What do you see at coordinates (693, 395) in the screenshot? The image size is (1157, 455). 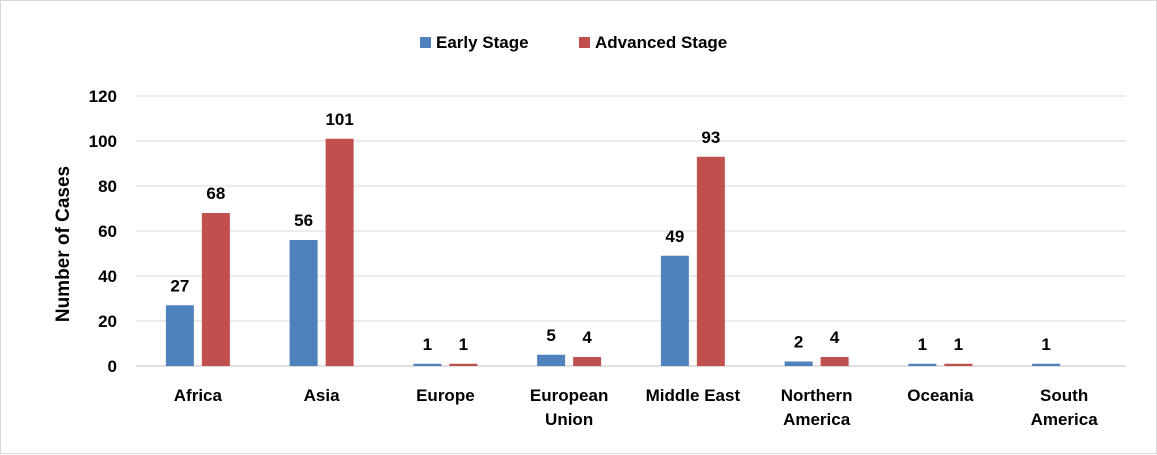 I see `x-category-label: Middle East` at bounding box center [693, 395].